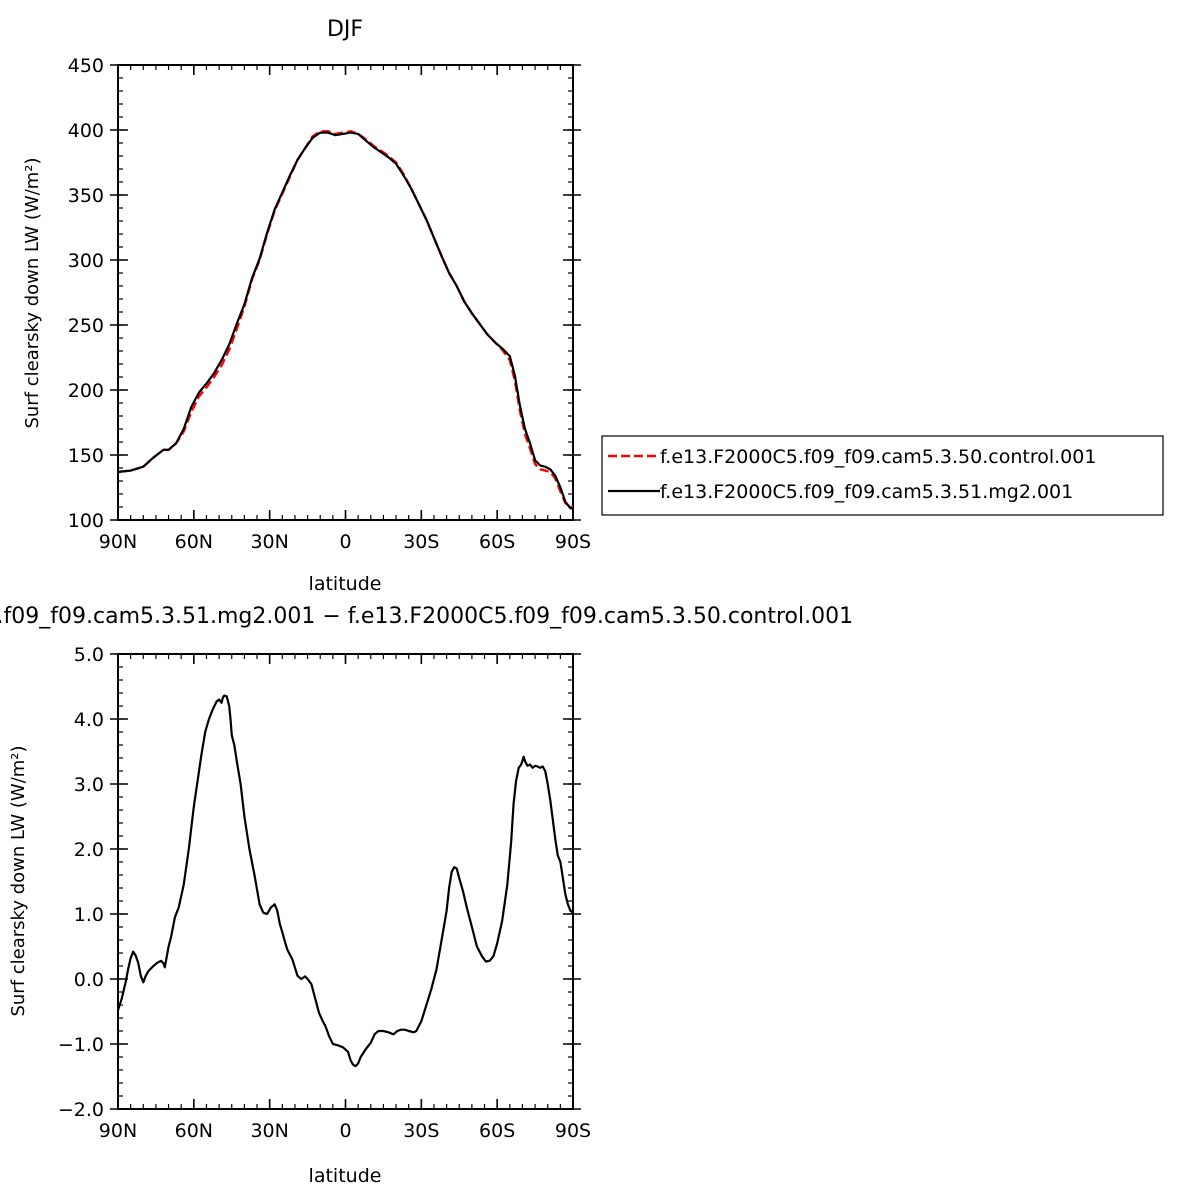 This screenshot has height=1197, width=1199. What do you see at coordinates (573, 1131) in the screenshot?
I see `bottom-x-tick-label: 90S` at bounding box center [573, 1131].